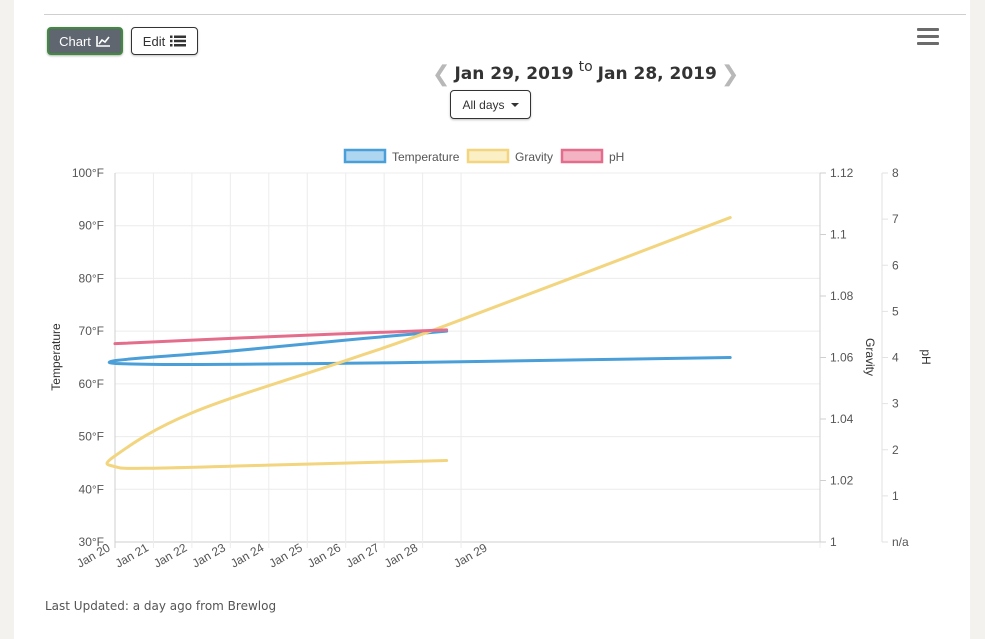 The width and height of the screenshot is (985, 639). Describe the element at coordinates (91, 331) in the screenshot. I see `temperature-tick-label: 70°F` at that location.